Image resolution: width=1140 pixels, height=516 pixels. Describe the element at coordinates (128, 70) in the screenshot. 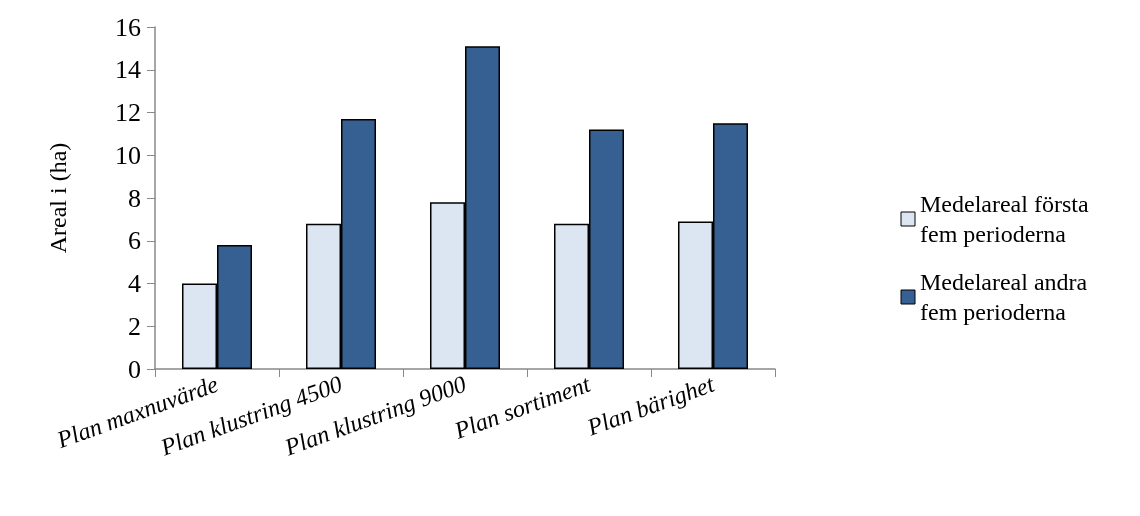

I see `y-tick-label: 14` at that location.